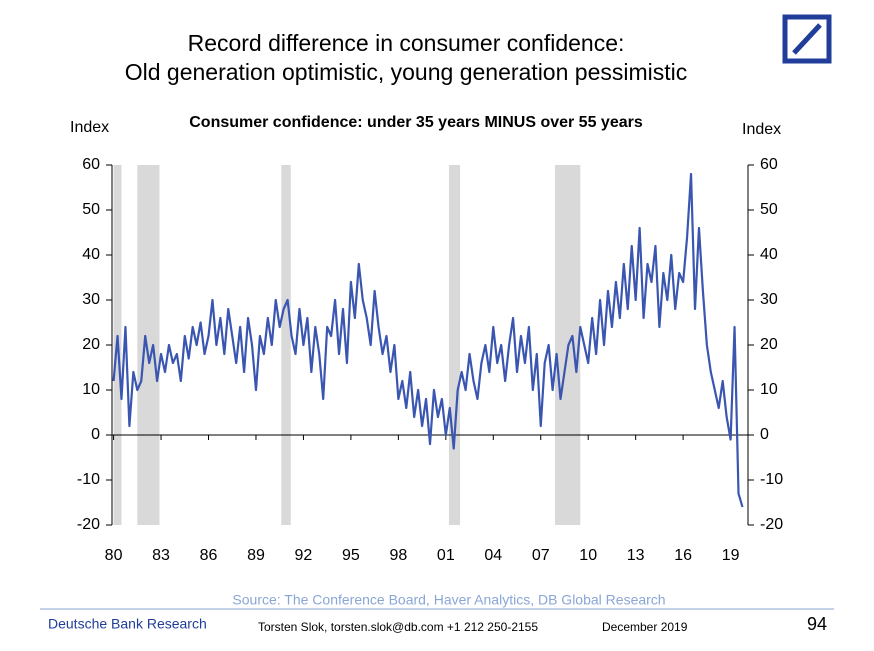 The width and height of the screenshot is (874, 651). Describe the element at coordinates (398, 555) in the screenshot. I see `x-tick-label: 98` at that location.